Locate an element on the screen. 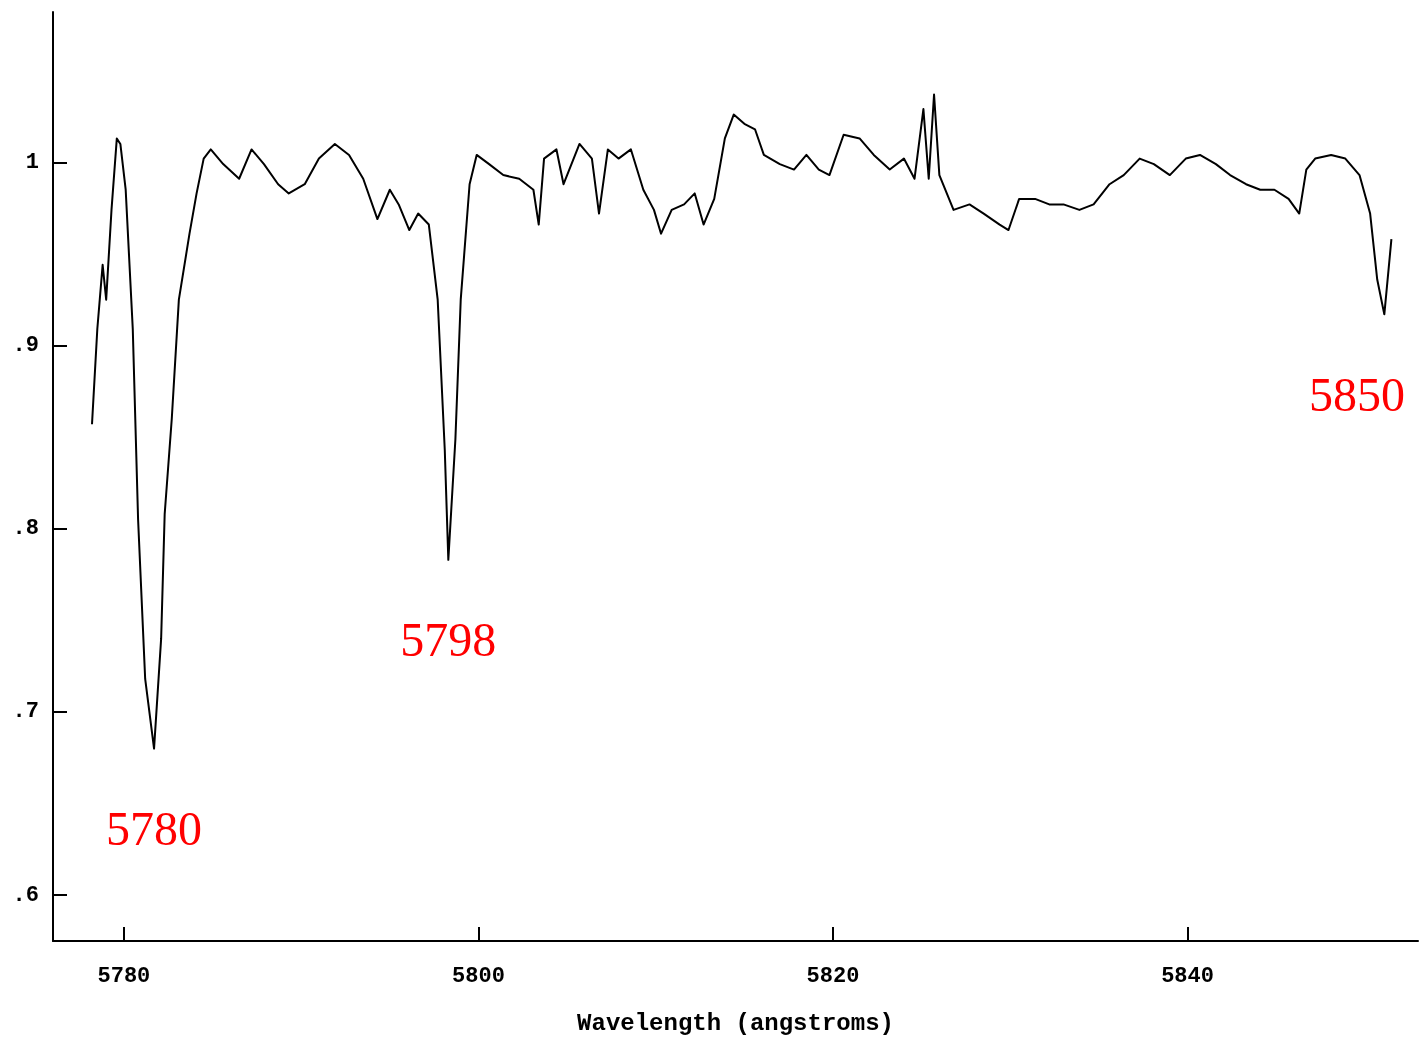 This screenshot has height=1052, width=1427. x-tick-label: 5840 is located at coordinates (1187, 976).